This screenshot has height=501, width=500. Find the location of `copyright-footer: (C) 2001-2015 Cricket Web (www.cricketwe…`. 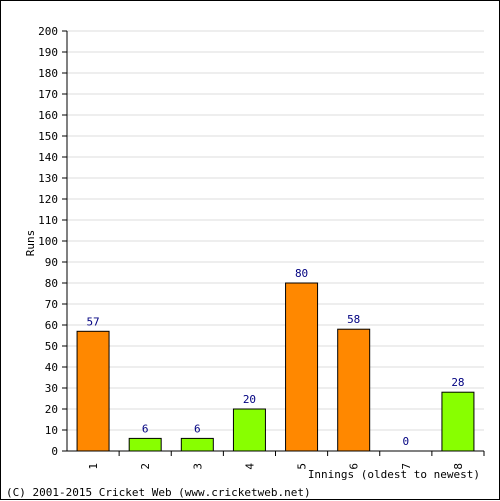

copyright-footer: (C) 2001-2015 Cricket Web (www.cricketwe… is located at coordinates (158, 492).